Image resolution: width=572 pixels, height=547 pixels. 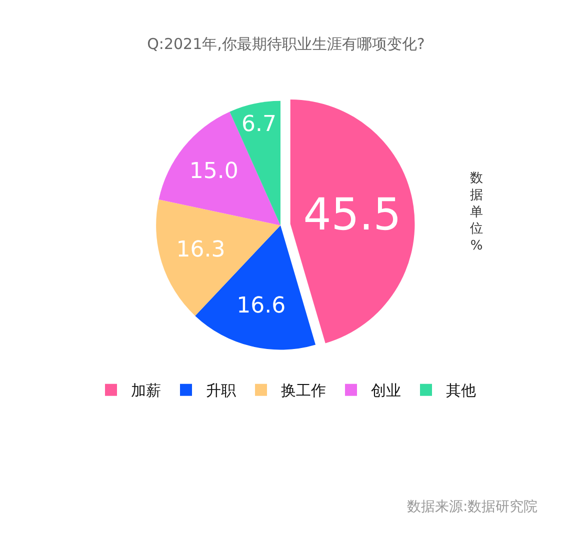 What do you see at coordinates (472, 507) in the screenshot?
I see `source-note: 数据来源:数据研究院` at bounding box center [472, 507].